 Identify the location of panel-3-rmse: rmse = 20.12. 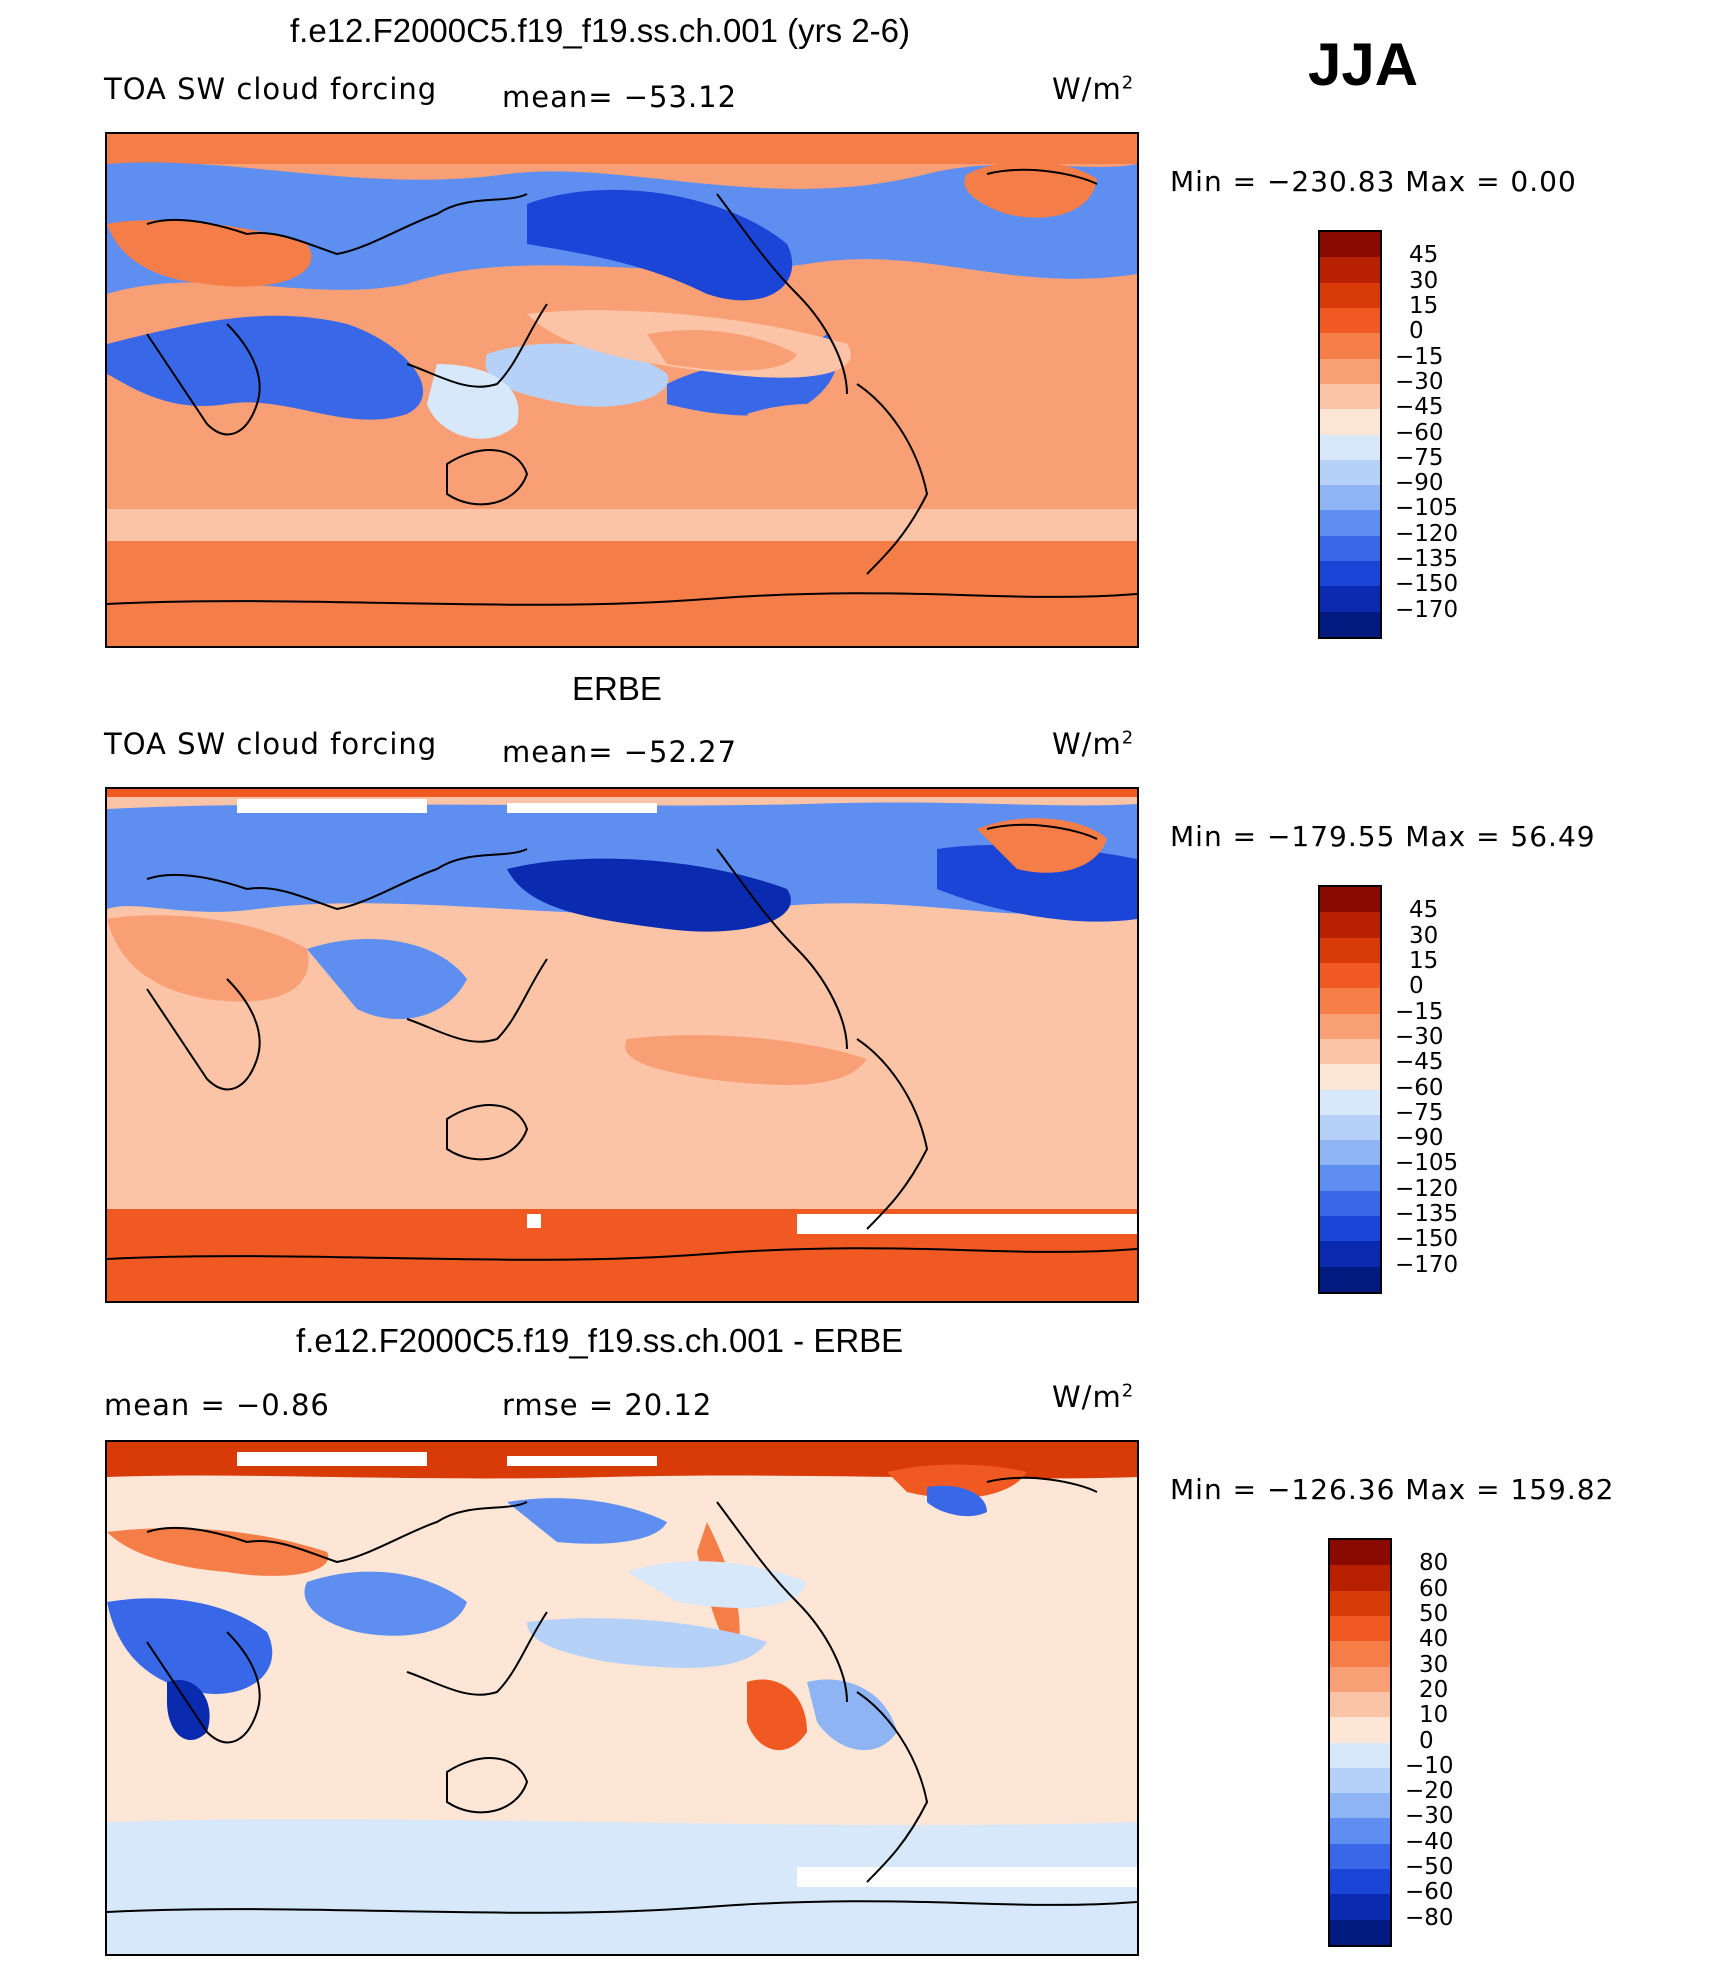
(607, 1405).